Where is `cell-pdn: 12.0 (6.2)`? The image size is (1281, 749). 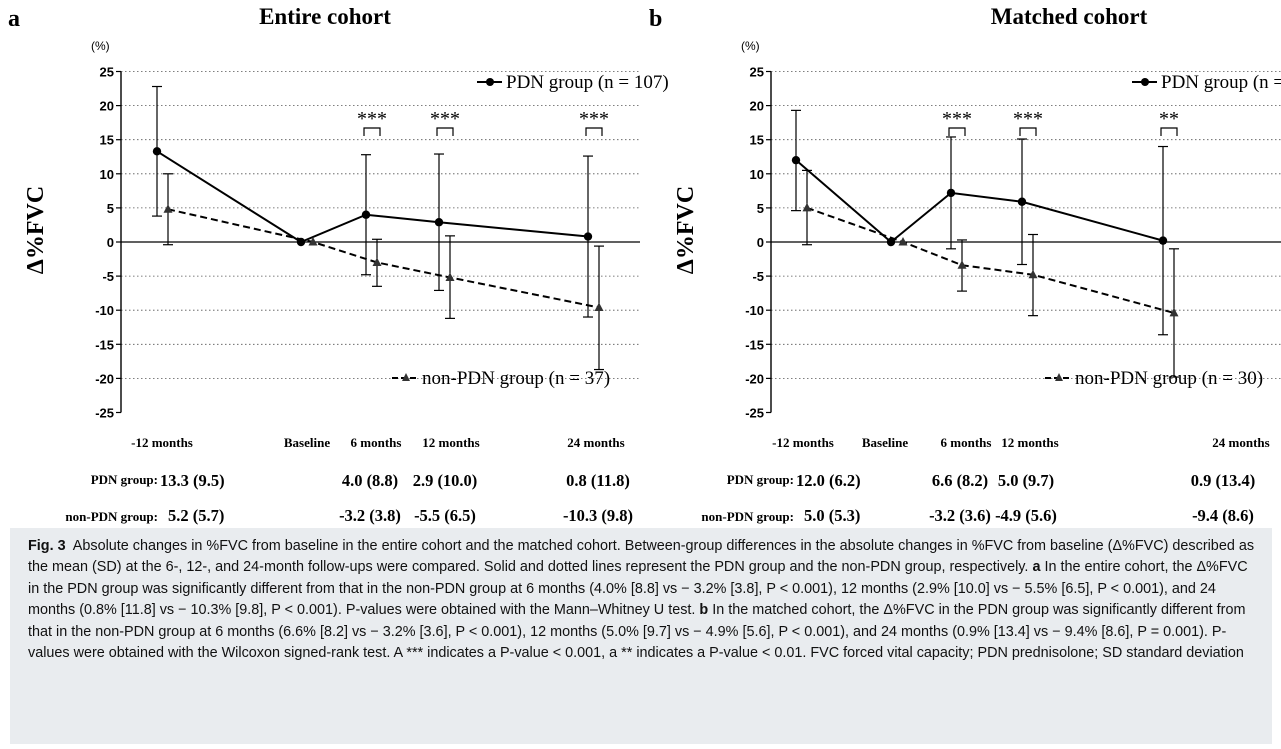
cell-pdn: 12.0 (6.2) is located at coordinates (828, 480).